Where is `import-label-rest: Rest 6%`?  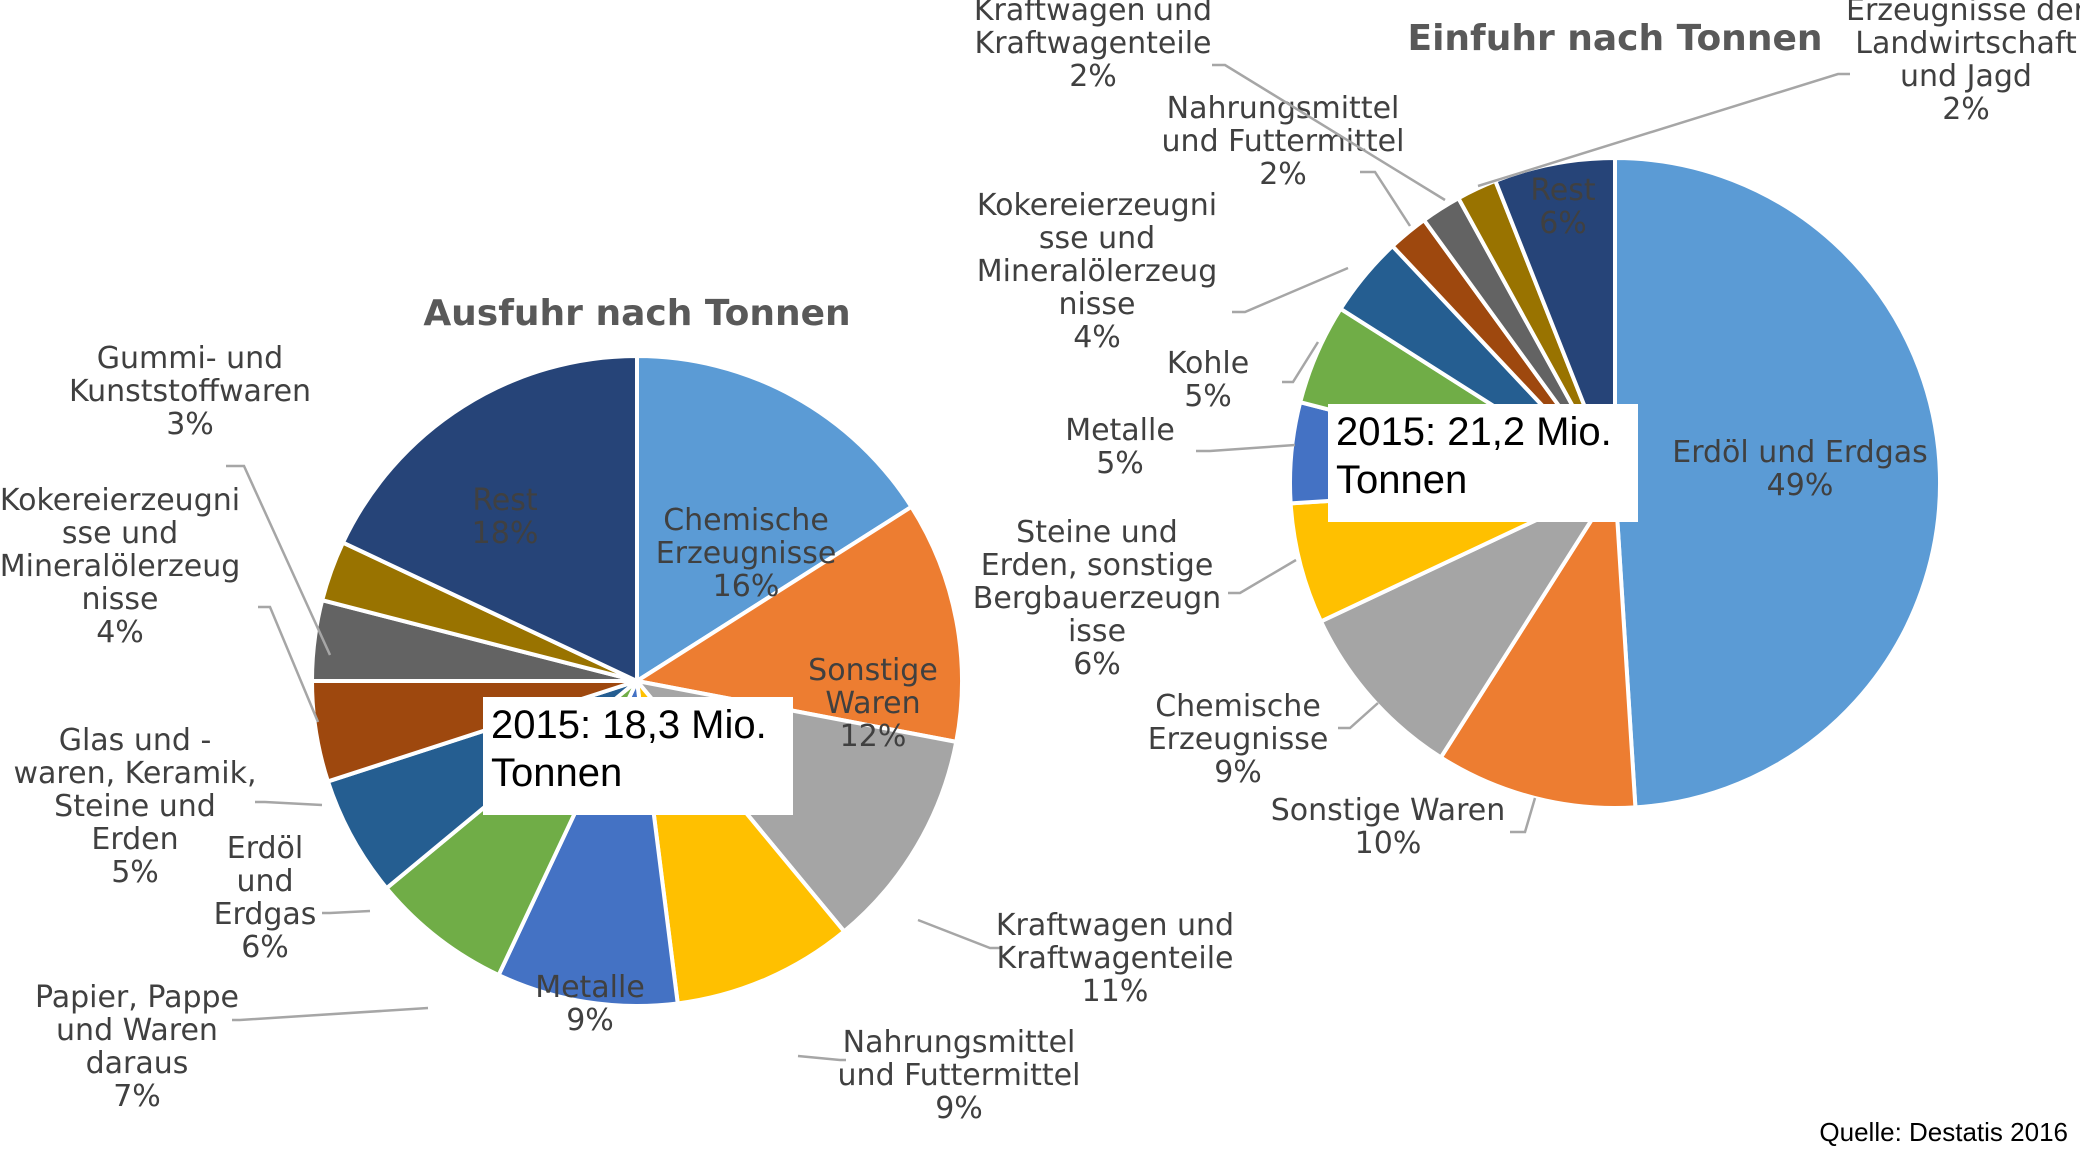 import-label-rest: Rest 6% is located at coordinates (1563, 207).